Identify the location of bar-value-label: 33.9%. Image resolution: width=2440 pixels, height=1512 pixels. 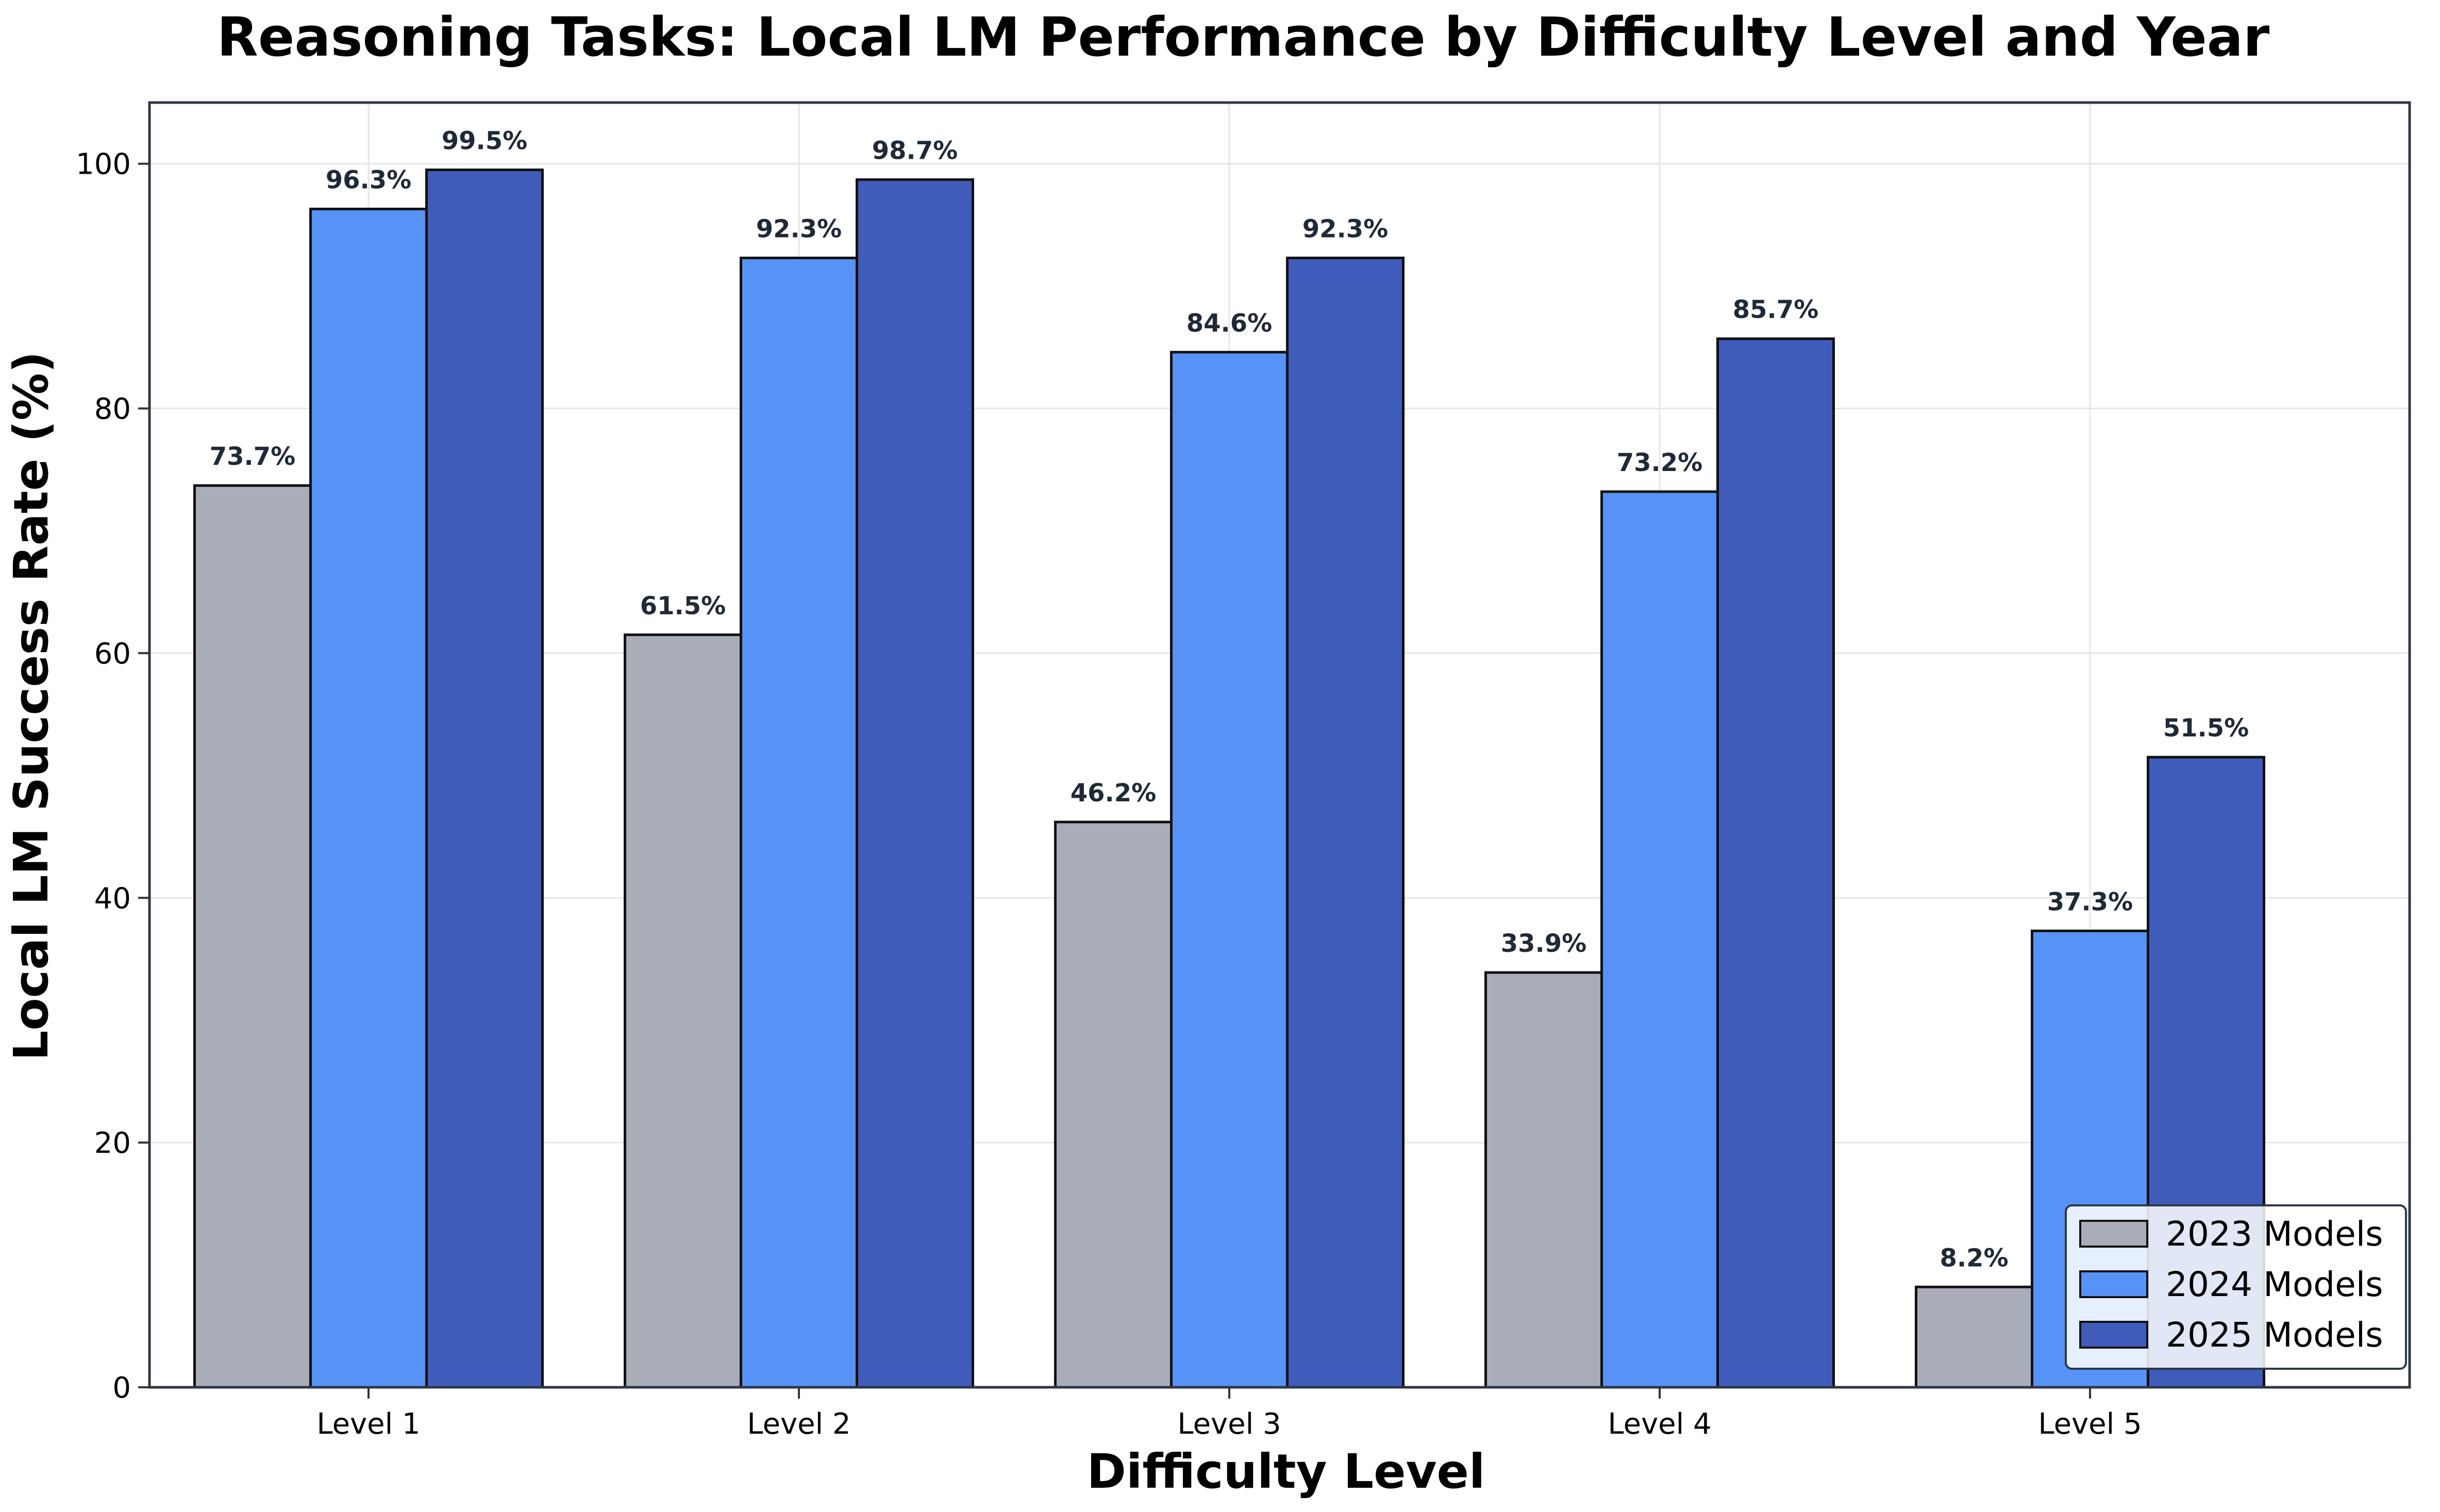
(1544, 944).